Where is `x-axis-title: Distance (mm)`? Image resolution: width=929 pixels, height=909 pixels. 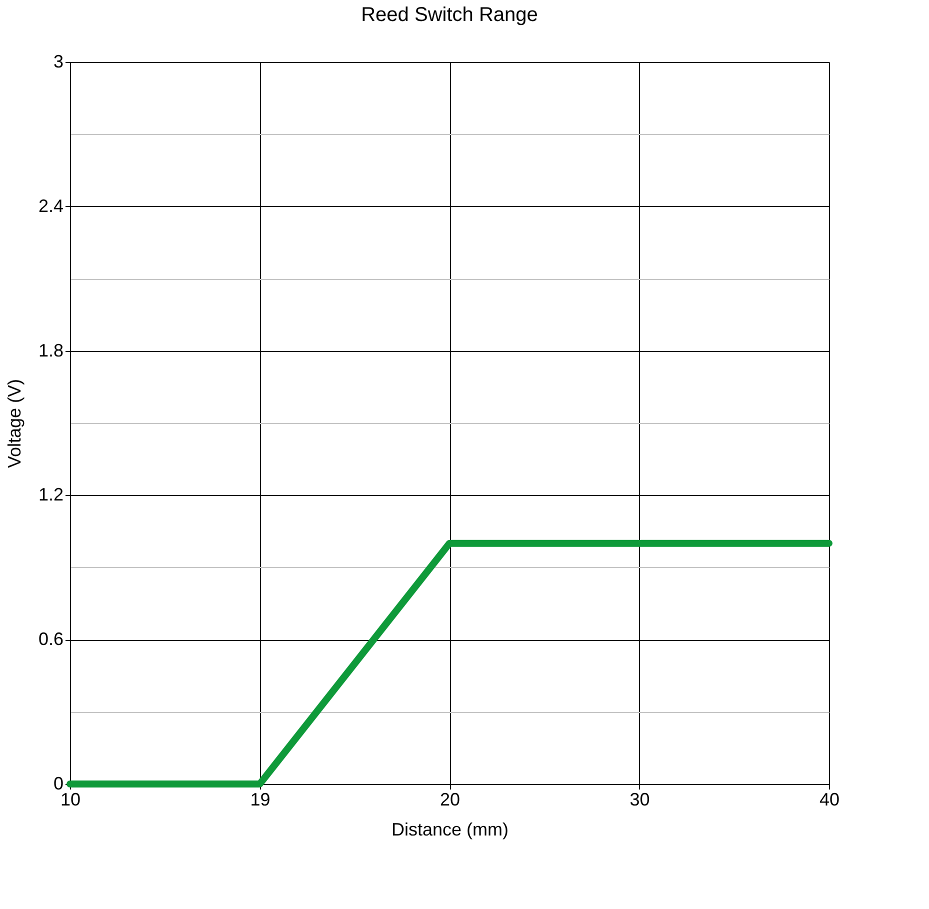
x-axis-title: Distance (mm) is located at coordinates (450, 830).